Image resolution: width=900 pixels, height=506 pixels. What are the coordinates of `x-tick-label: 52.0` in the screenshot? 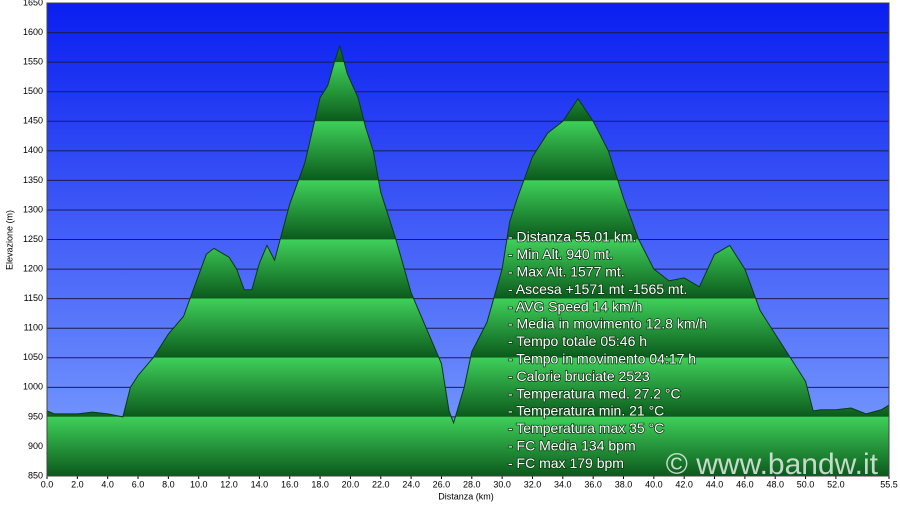 It's located at (836, 484).